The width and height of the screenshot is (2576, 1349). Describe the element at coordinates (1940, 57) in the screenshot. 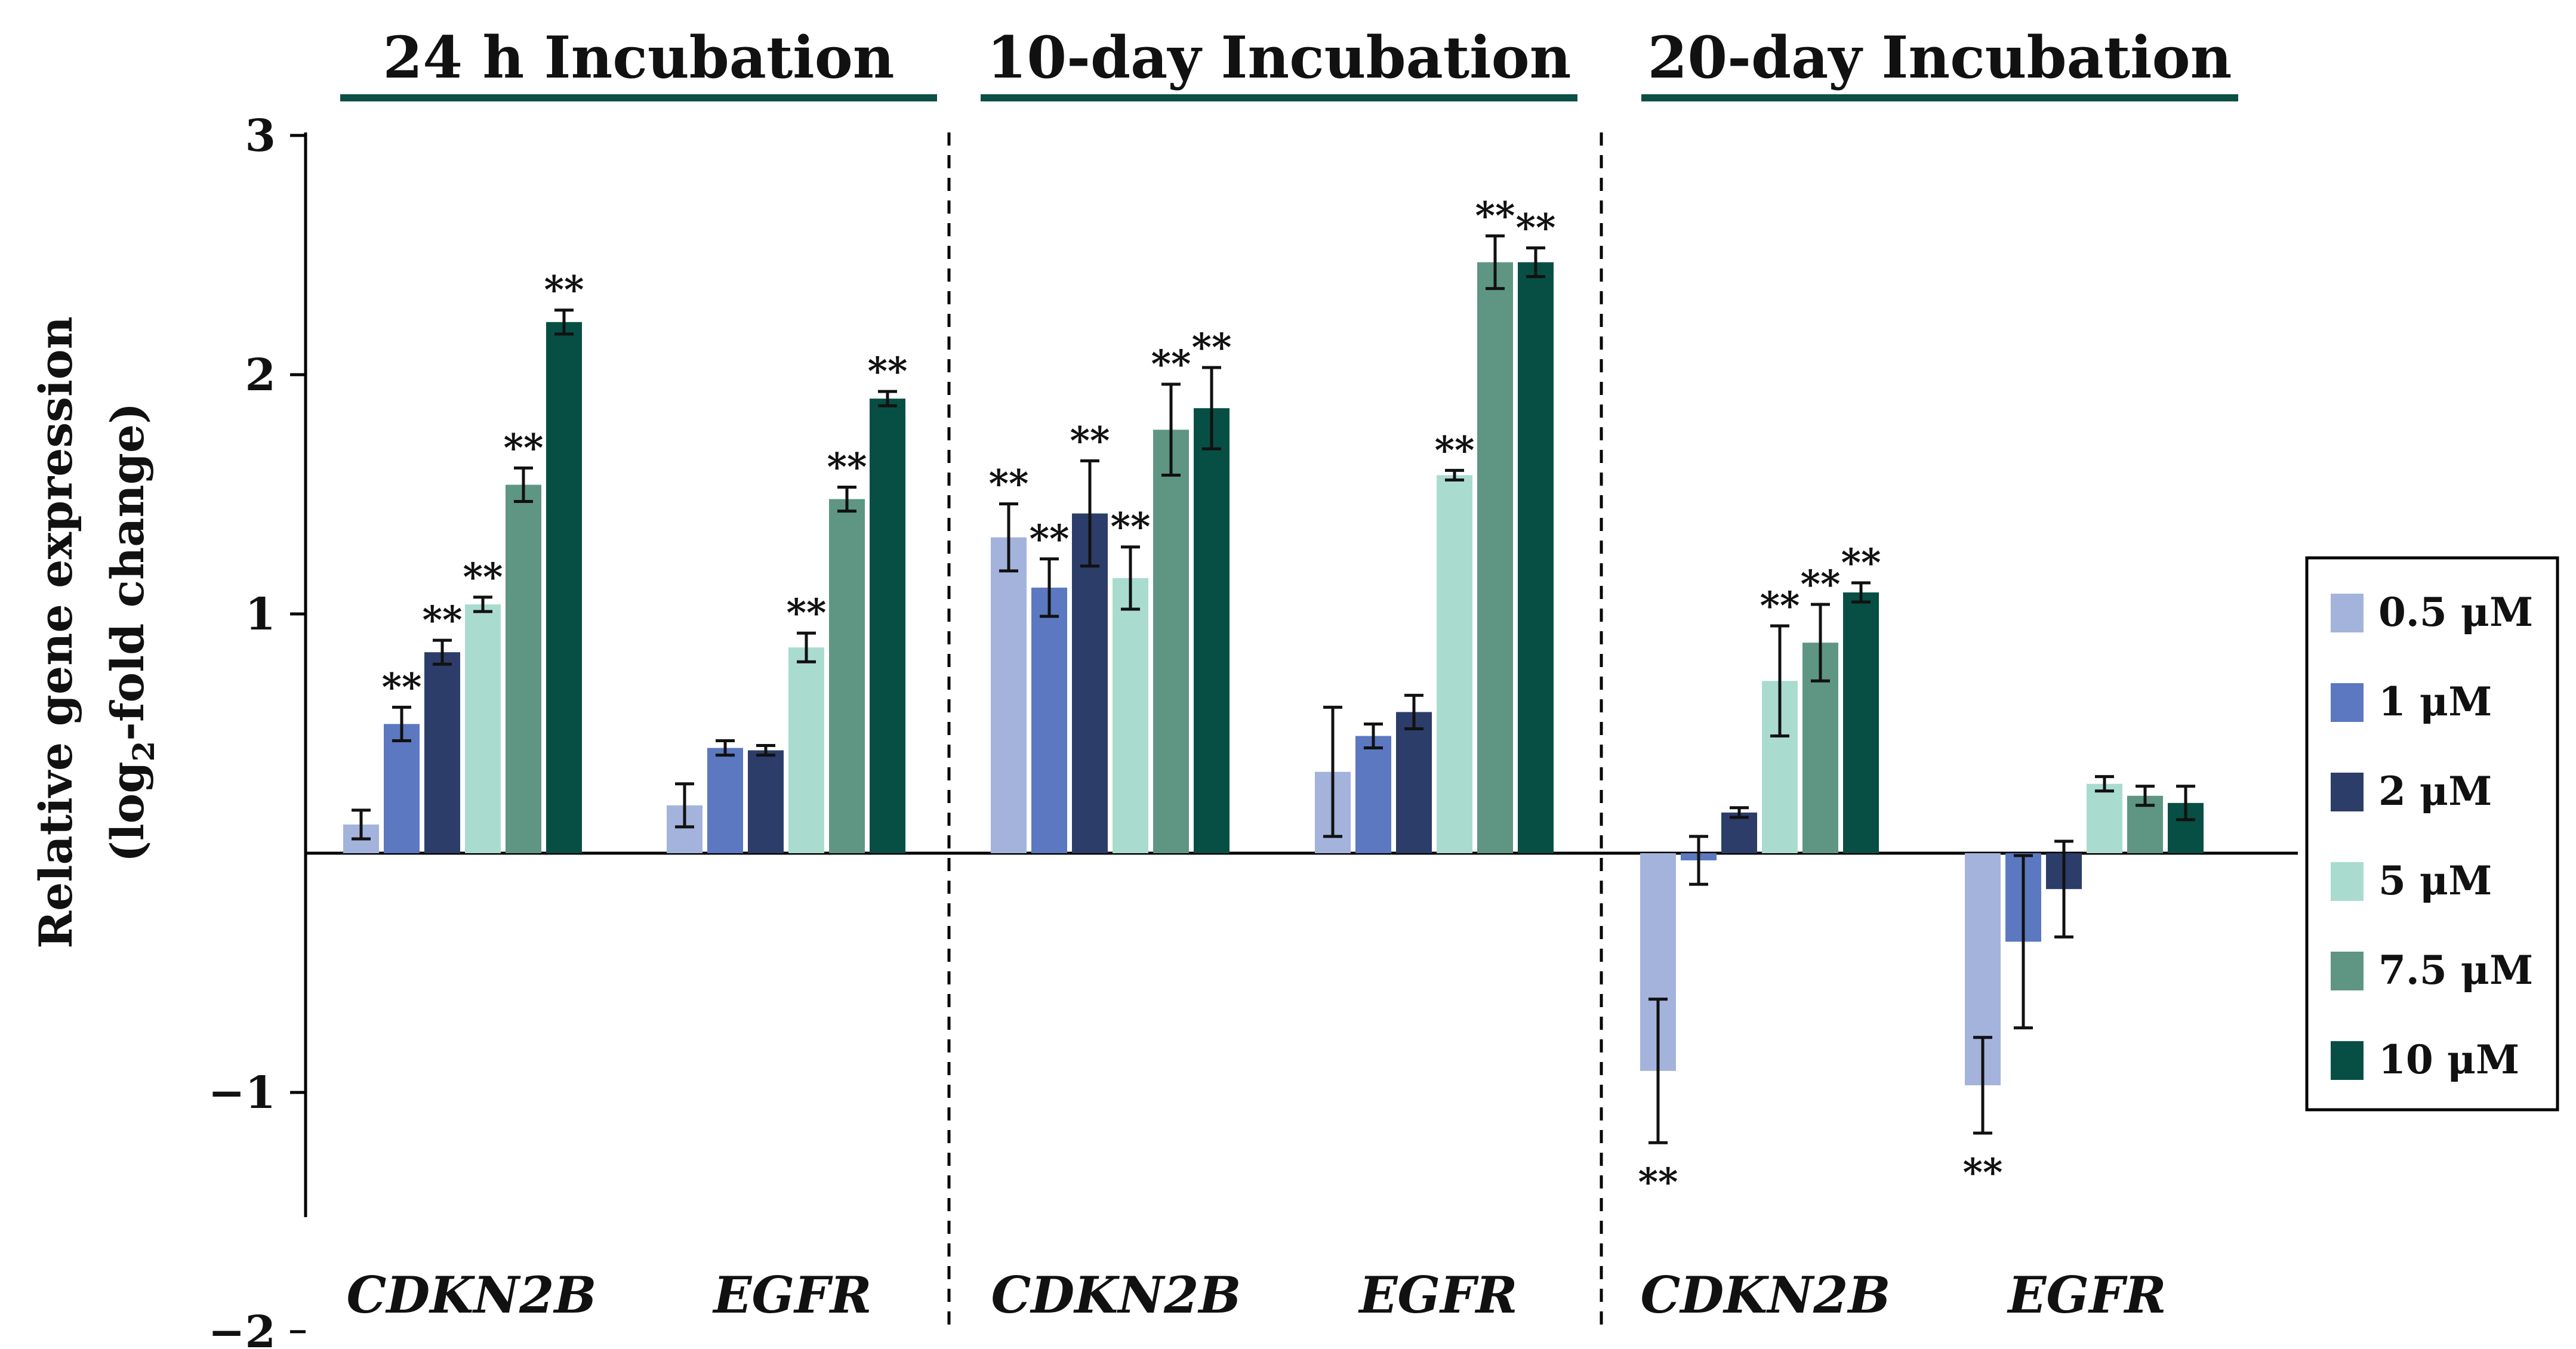

I see `group-title: 20-day Incubation` at that location.